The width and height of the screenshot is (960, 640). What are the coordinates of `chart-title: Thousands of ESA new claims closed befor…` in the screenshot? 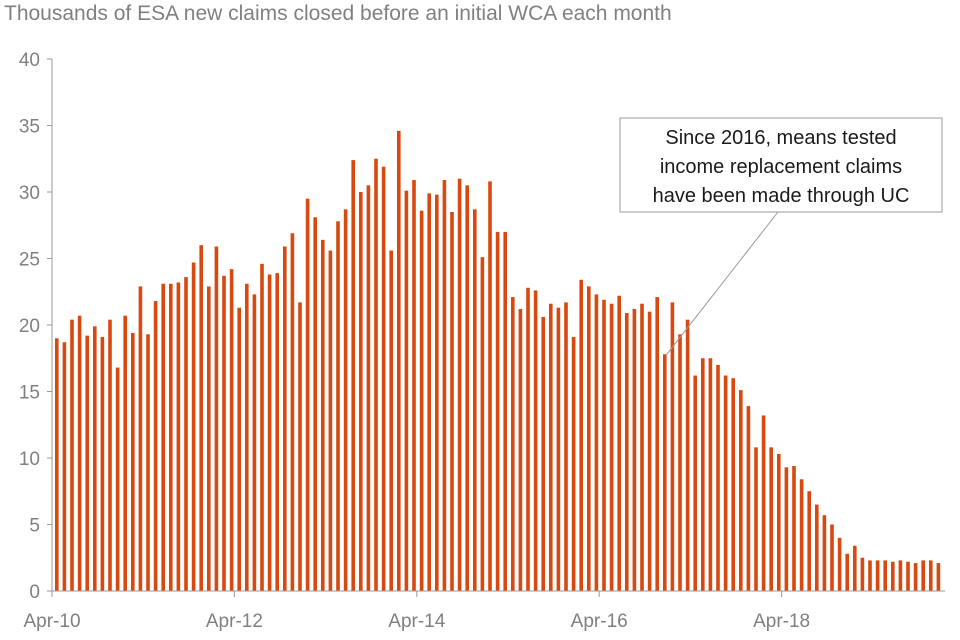 It's located at (338, 13).